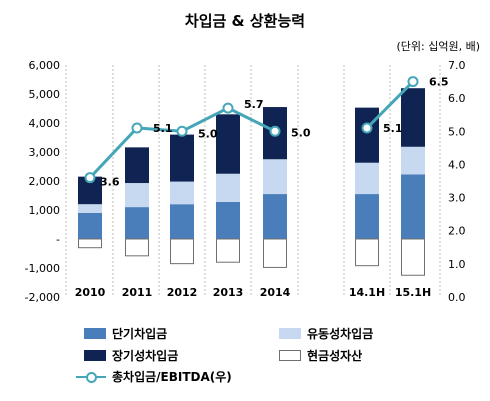 The image size is (490, 401). I want to click on y-left-tick-label: 2,000, so click(45, 181).